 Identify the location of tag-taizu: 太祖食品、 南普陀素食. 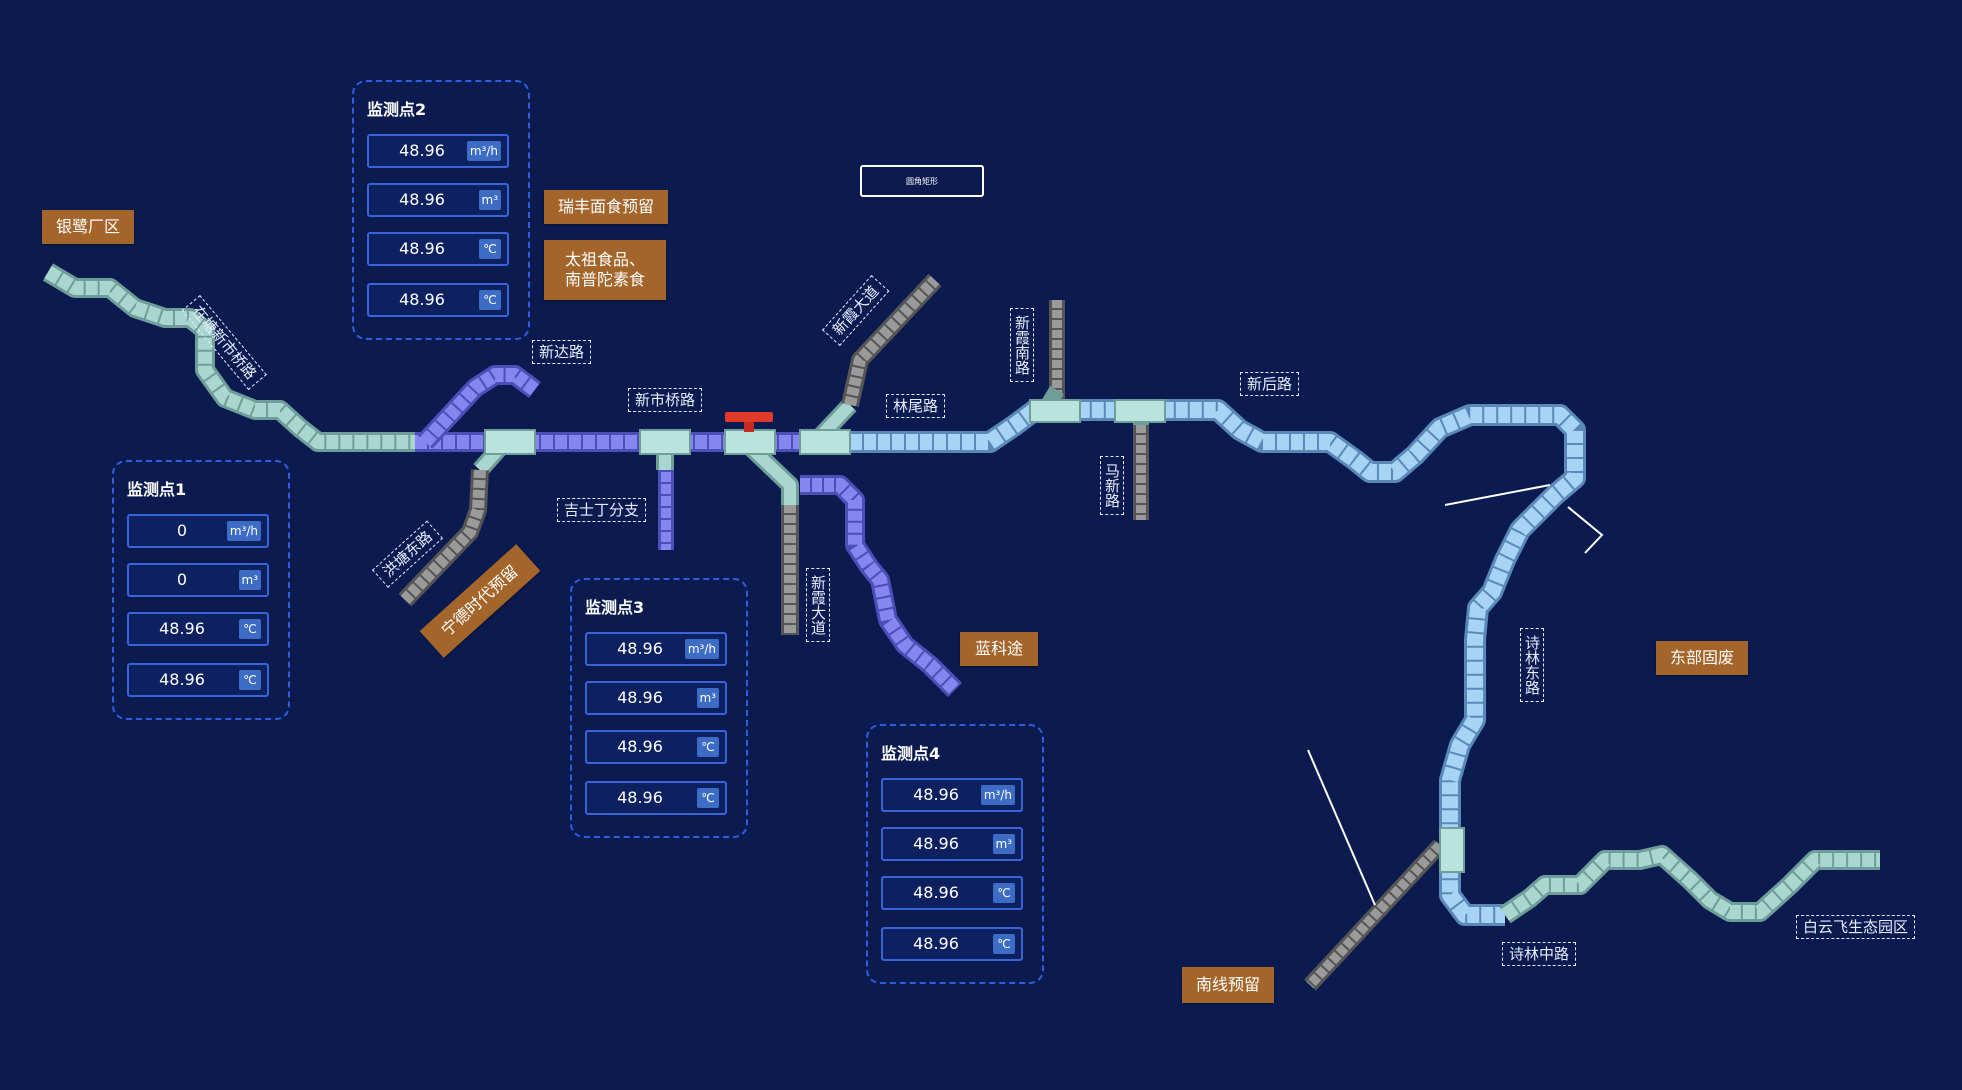
(605, 270).